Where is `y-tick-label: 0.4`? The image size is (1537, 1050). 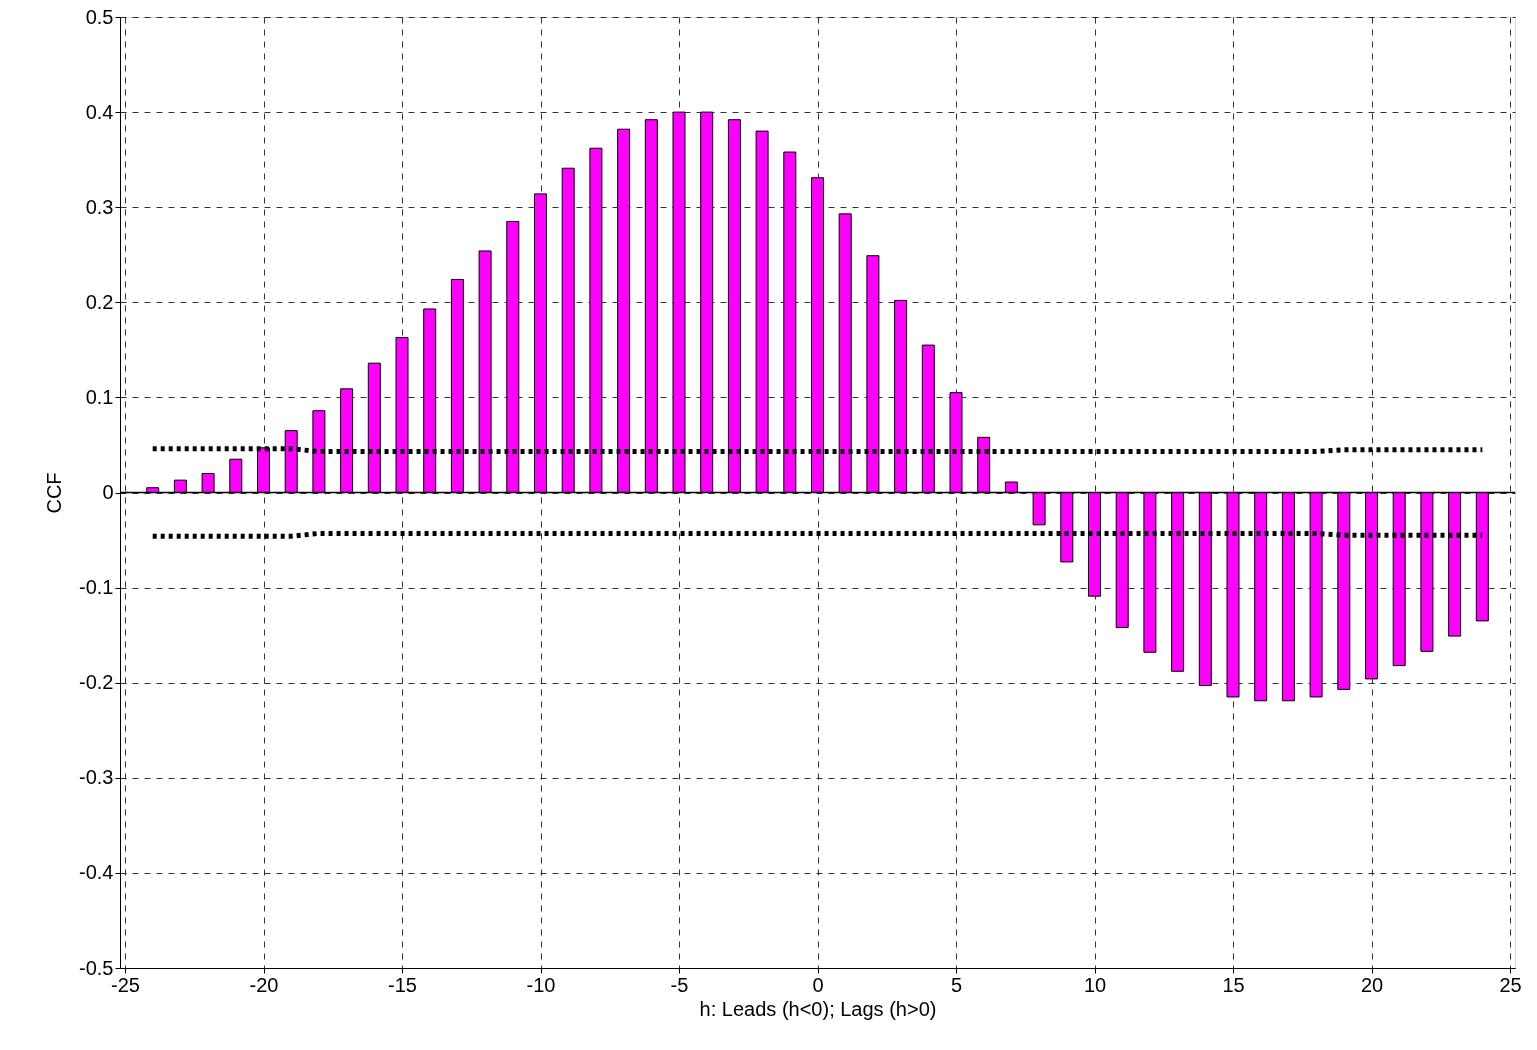
y-tick-label: 0.4 is located at coordinates (99, 111).